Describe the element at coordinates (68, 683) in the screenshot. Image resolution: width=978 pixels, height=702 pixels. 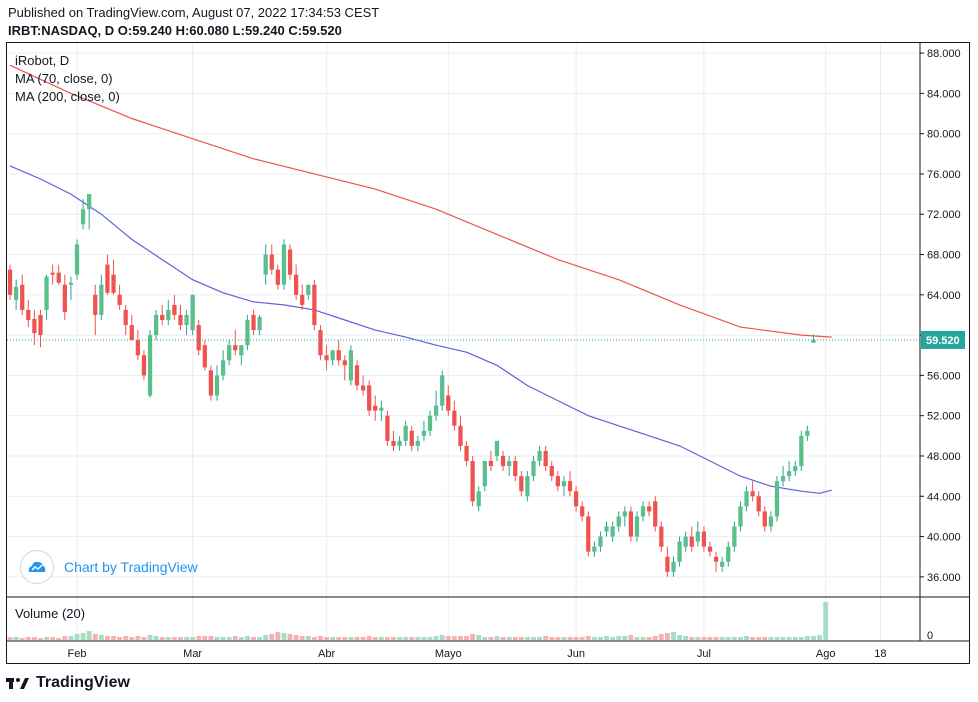
I see `footer-logo: TradingView` at that location.